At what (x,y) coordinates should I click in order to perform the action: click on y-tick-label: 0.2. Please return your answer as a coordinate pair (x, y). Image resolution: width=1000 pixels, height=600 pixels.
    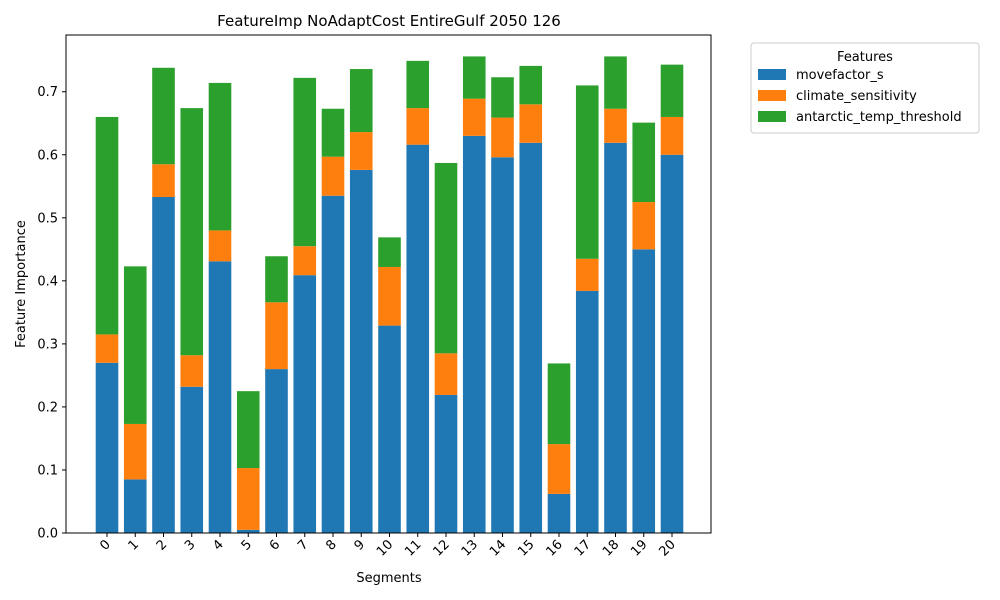
    Looking at the image, I should click on (47, 407).